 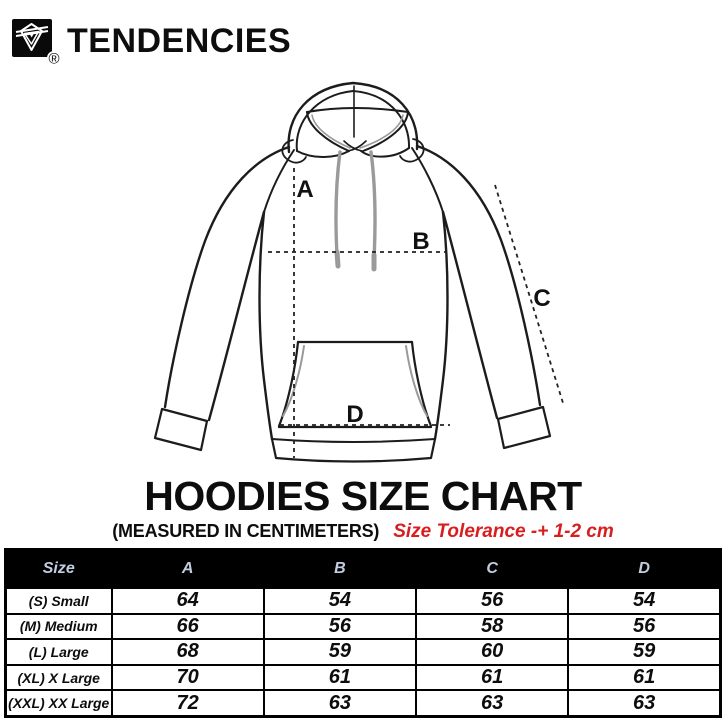 What do you see at coordinates (340, 568) in the screenshot?
I see `column-header-b: B` at bounding box center [340, 568].